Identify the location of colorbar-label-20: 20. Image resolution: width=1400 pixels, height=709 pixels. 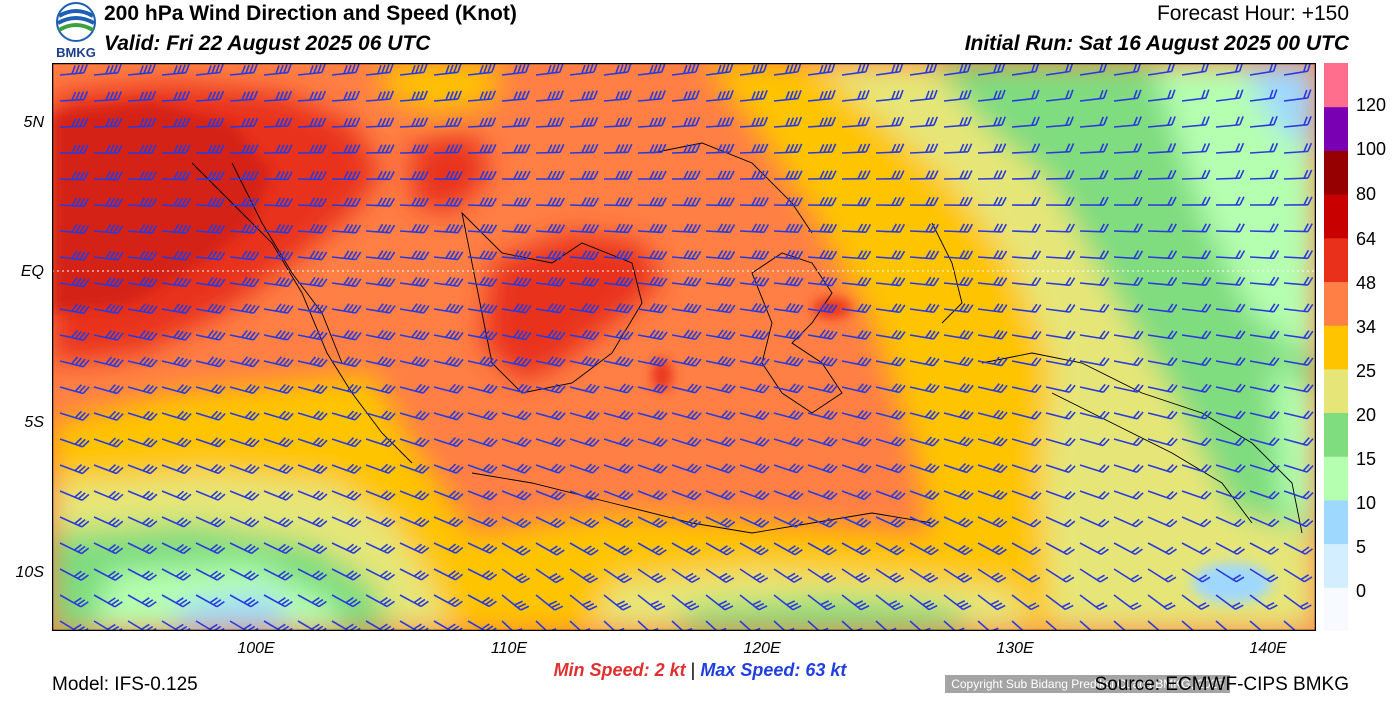
(1366, 415).